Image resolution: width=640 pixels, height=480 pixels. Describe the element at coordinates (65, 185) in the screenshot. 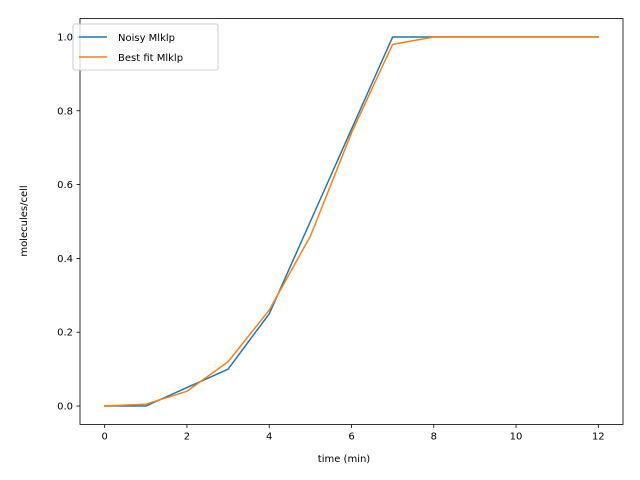

I see `y-tick-label: 0.6` at that location.